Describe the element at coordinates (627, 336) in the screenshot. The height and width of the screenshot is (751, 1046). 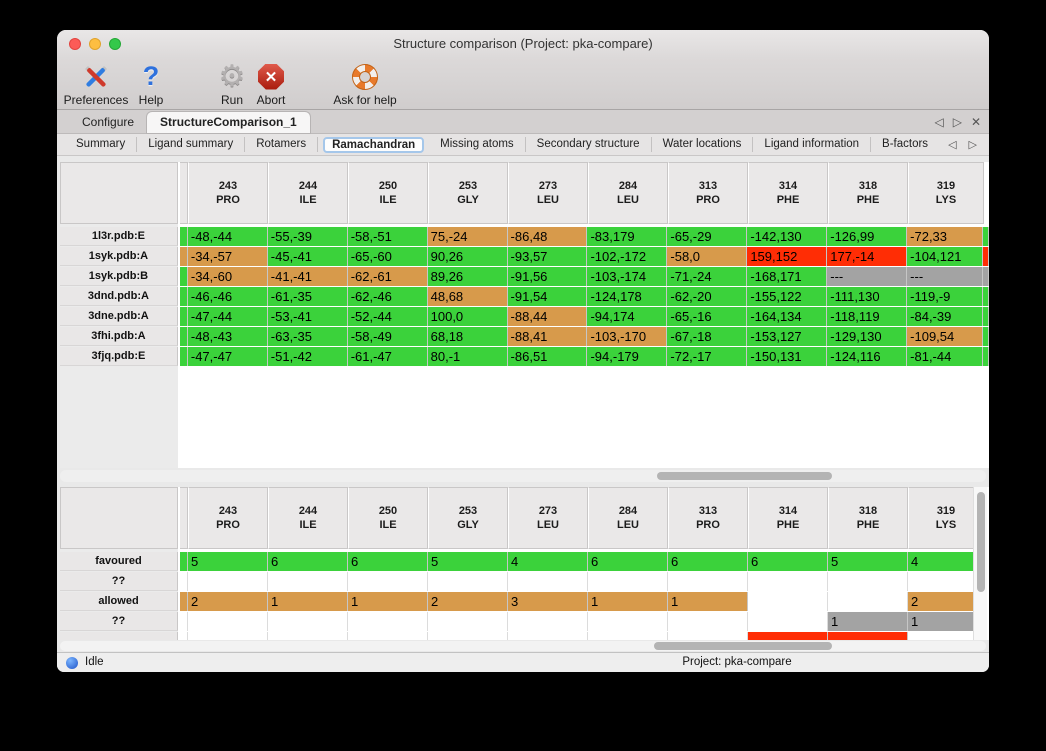
I see `table-cell: -103,-170` at that location.